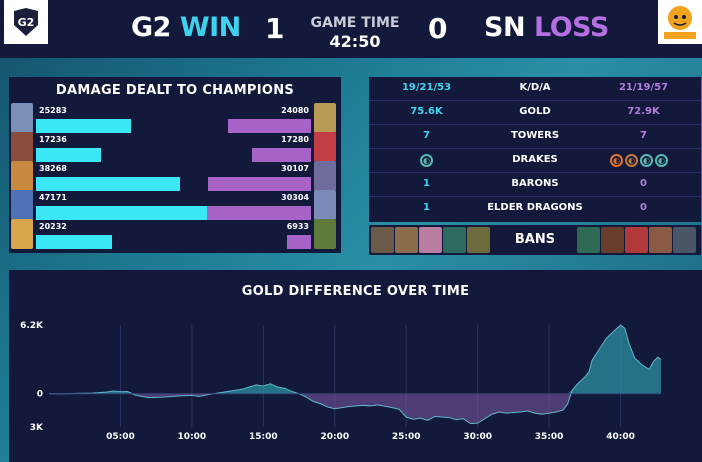 The width and height of the screenshot is (702, 462). What do you see at coordinates (275, 28) in the screenshot?
I see `left-team-score: 1` at bounding box center [275, 28].